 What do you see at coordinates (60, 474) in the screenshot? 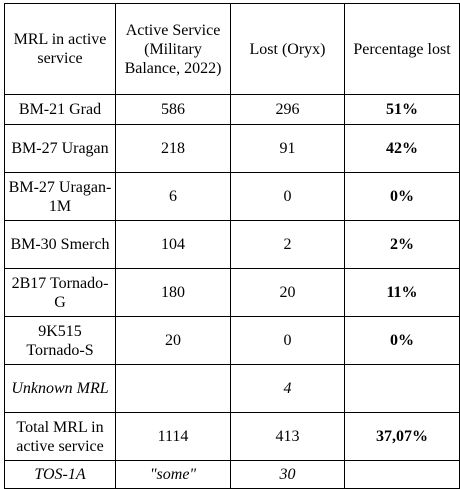
I see `system-name-cell: TOS-1A` at bounding box center [60, 474].